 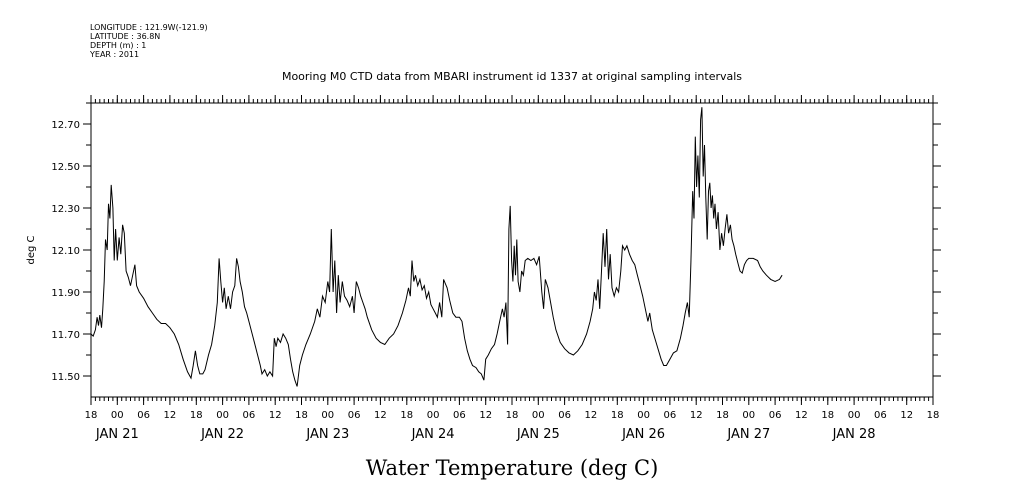 I want to click on y-tick-label: 12.50, so click(x=65, y=167).